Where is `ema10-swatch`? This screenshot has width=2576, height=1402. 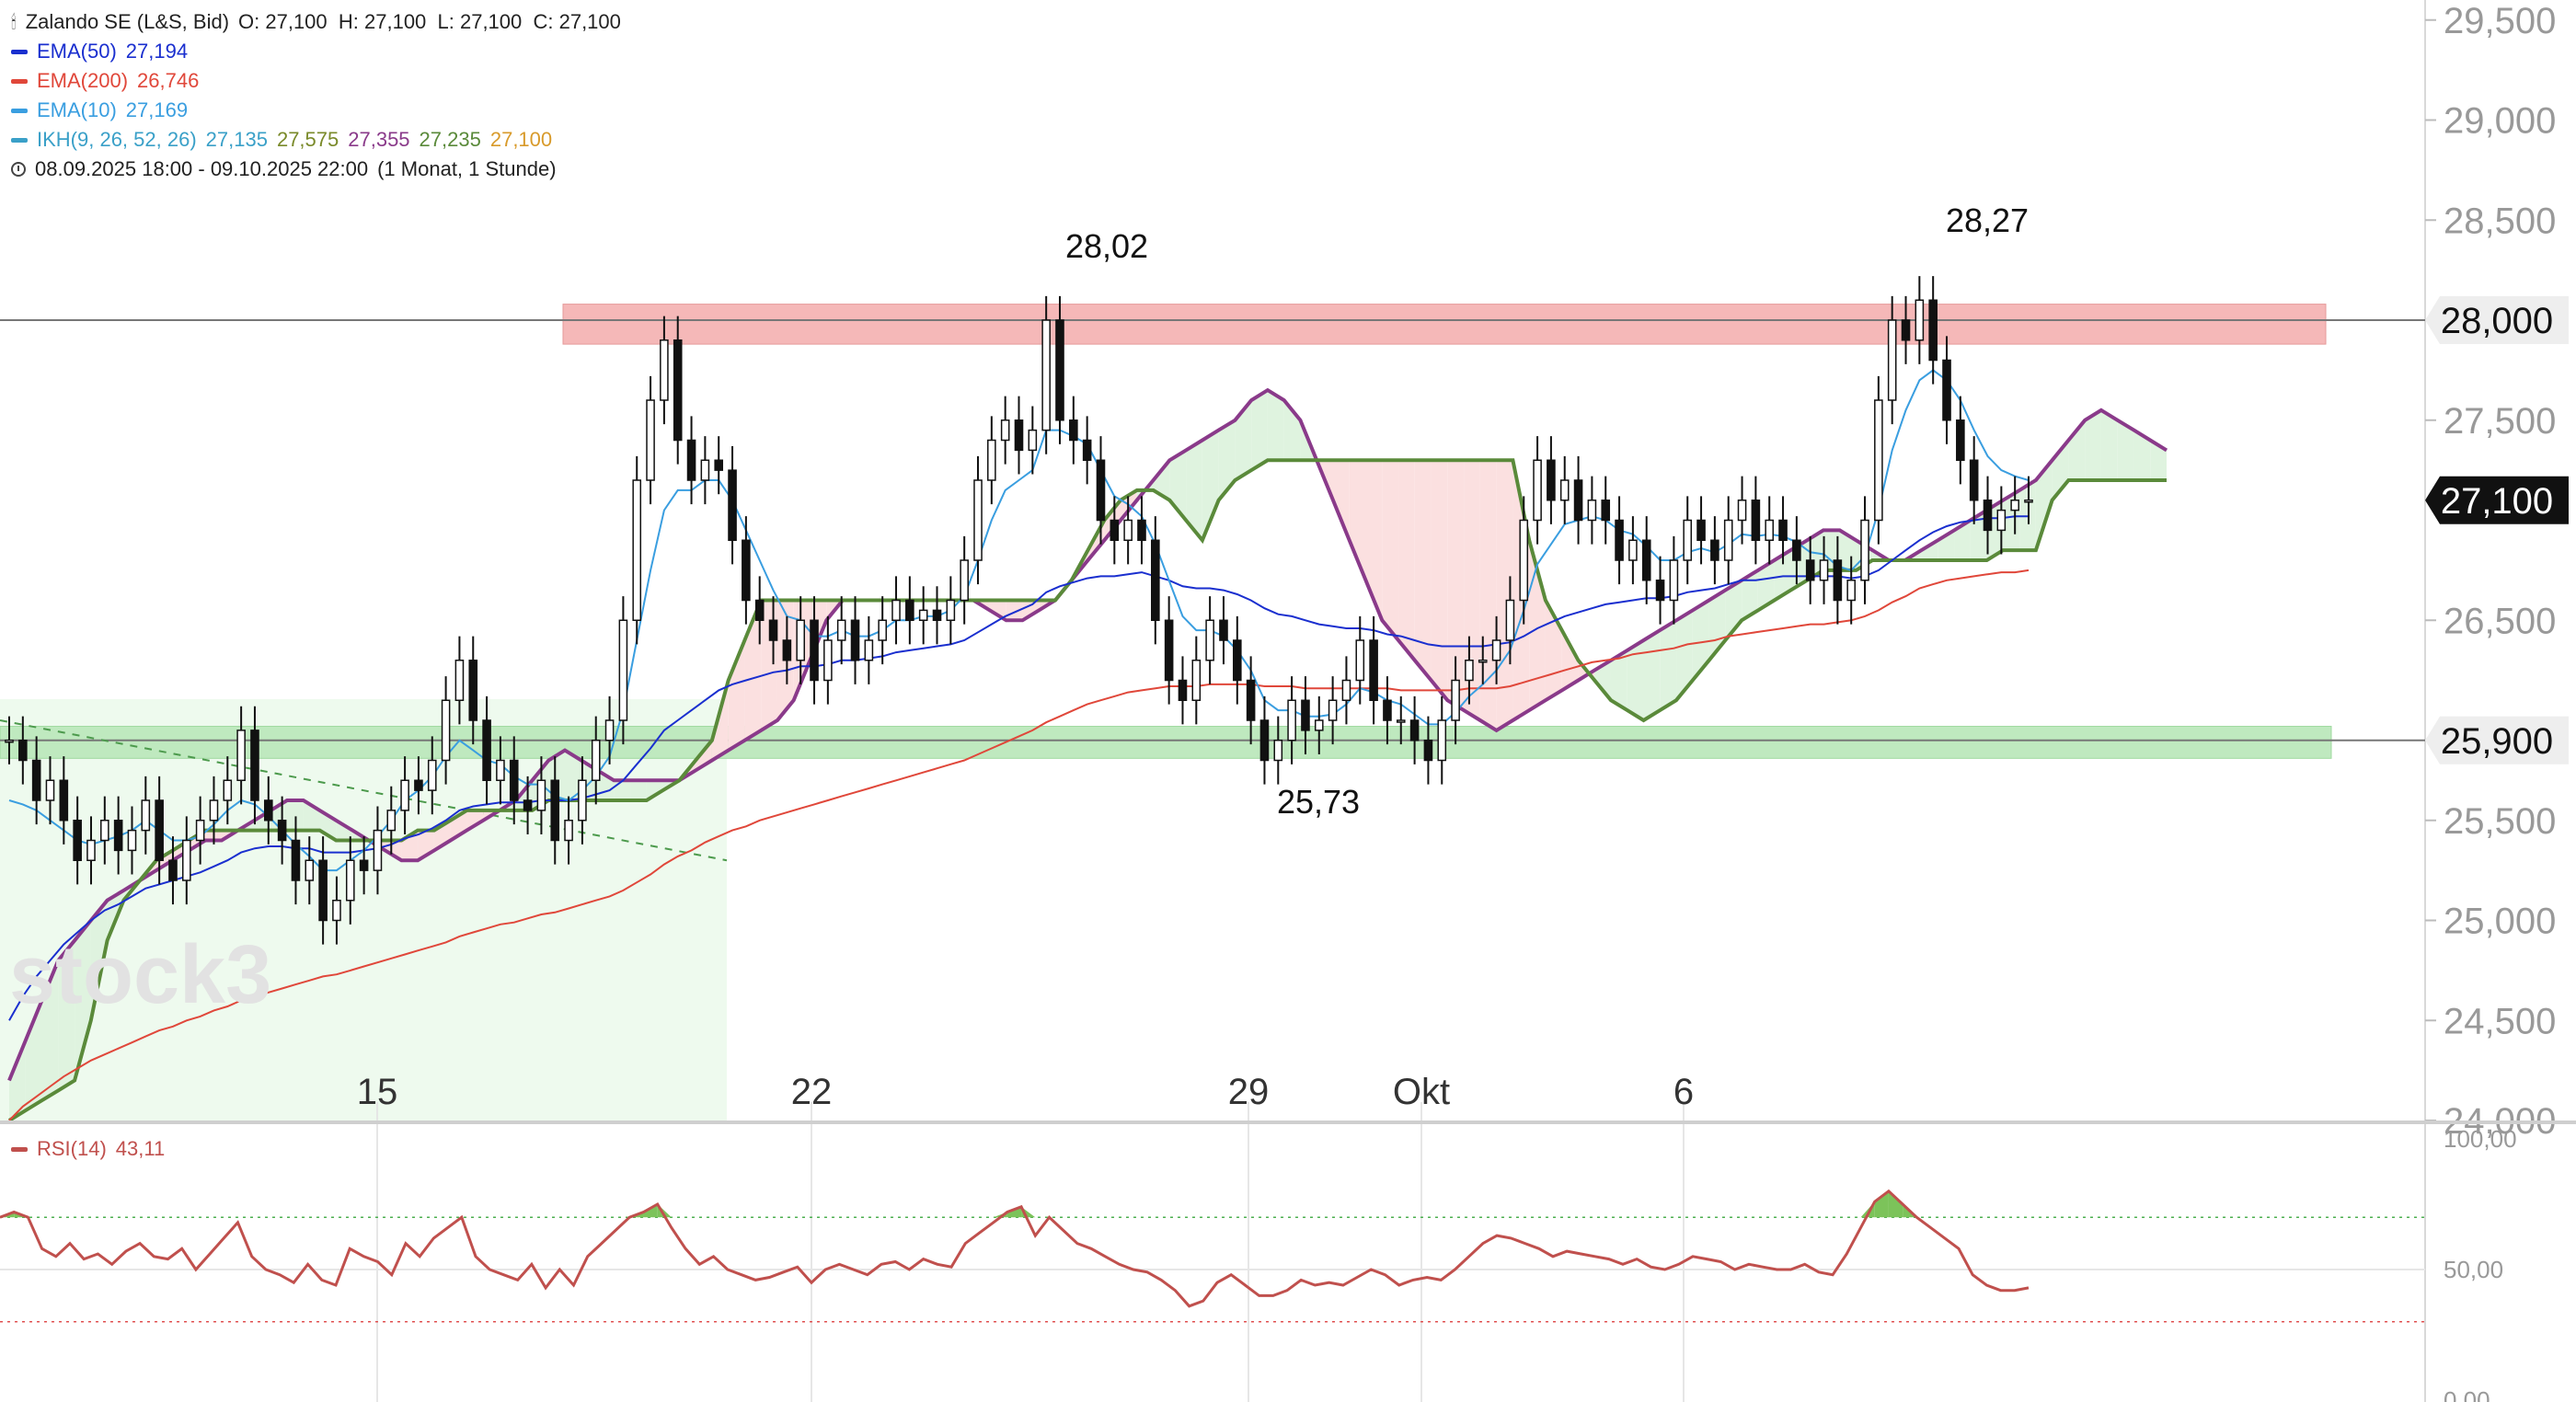
ema10-swatch is located at coordinates (19, 111).